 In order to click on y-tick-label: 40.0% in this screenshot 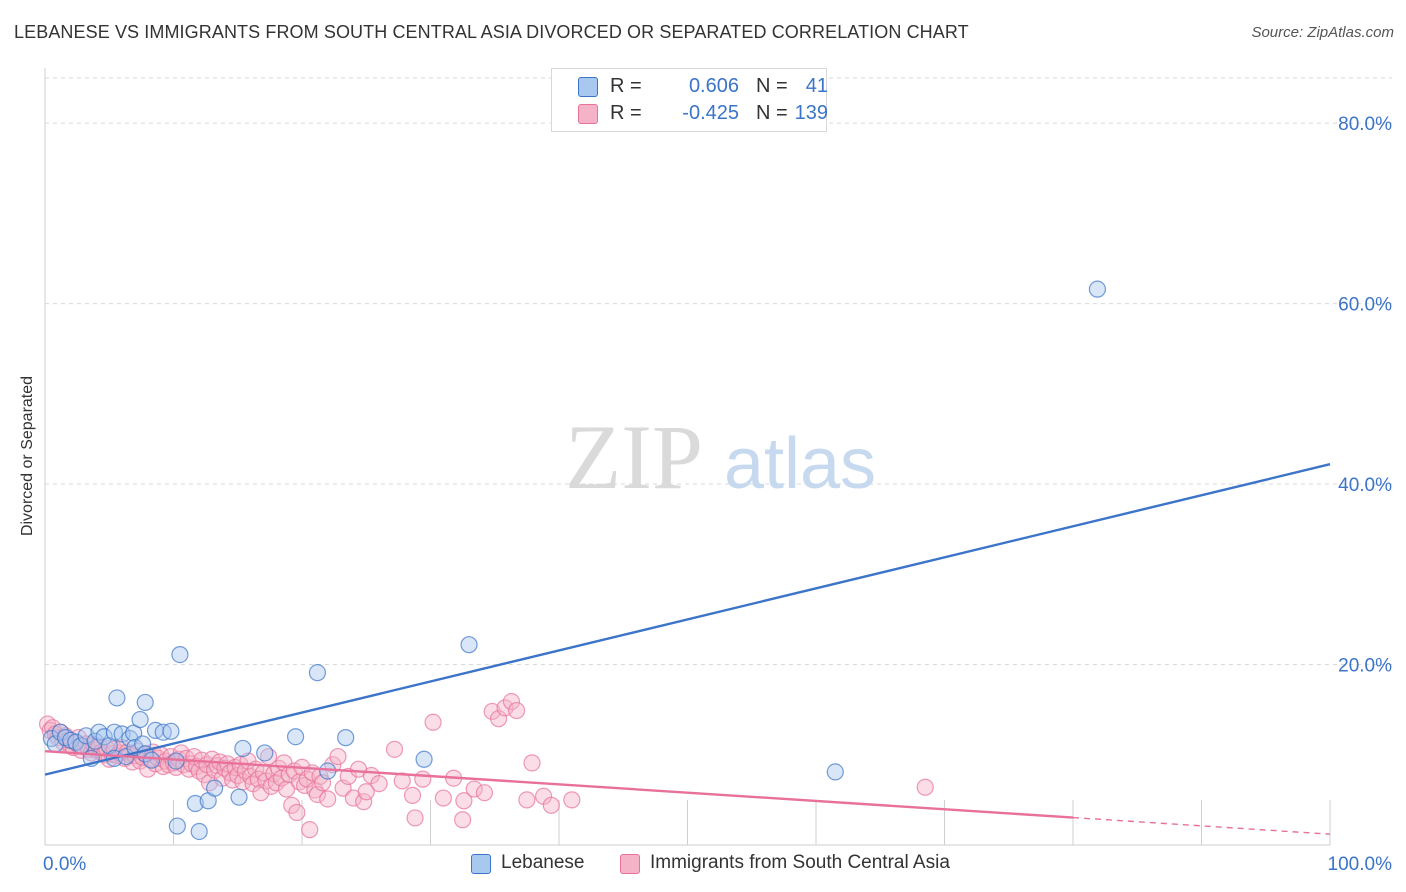, I will do `click(1365, 485)`.